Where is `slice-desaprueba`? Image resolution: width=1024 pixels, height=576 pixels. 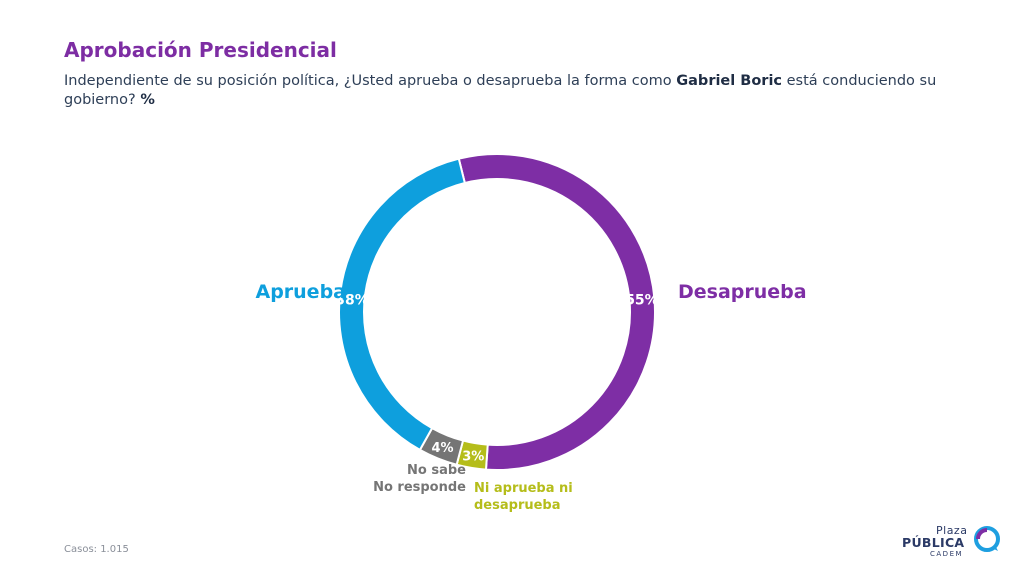 slice-desaprueba is located at coordinates (556, 312).